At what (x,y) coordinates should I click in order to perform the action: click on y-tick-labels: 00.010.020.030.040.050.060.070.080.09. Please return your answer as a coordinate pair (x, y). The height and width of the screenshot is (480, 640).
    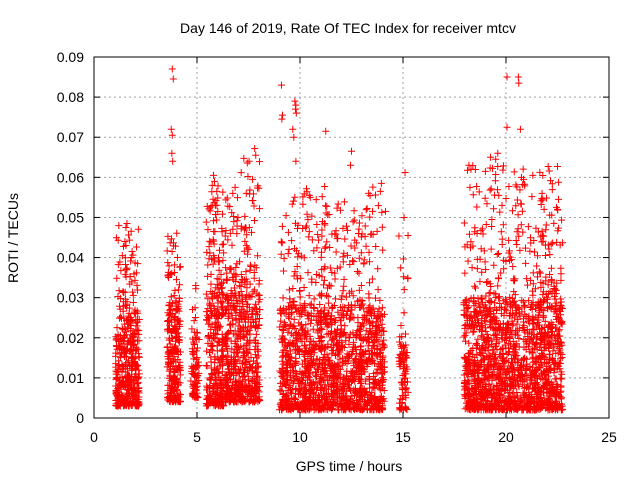
    Looking at the image, I should click on (70, 237).